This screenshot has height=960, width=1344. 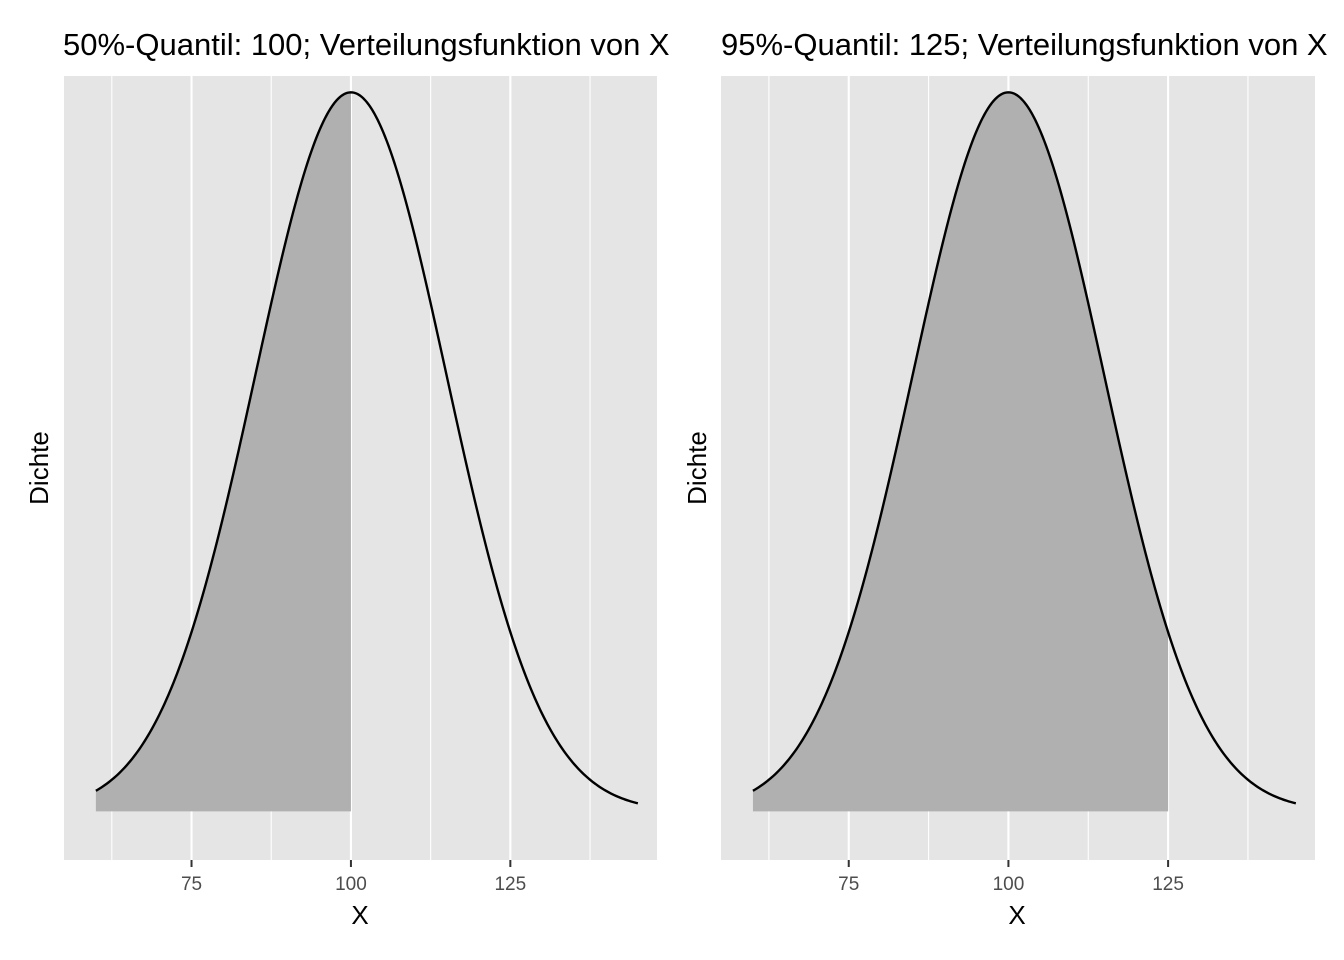 I want to click on y-axis-title-right: Dichte, so click(x=697, y=468).